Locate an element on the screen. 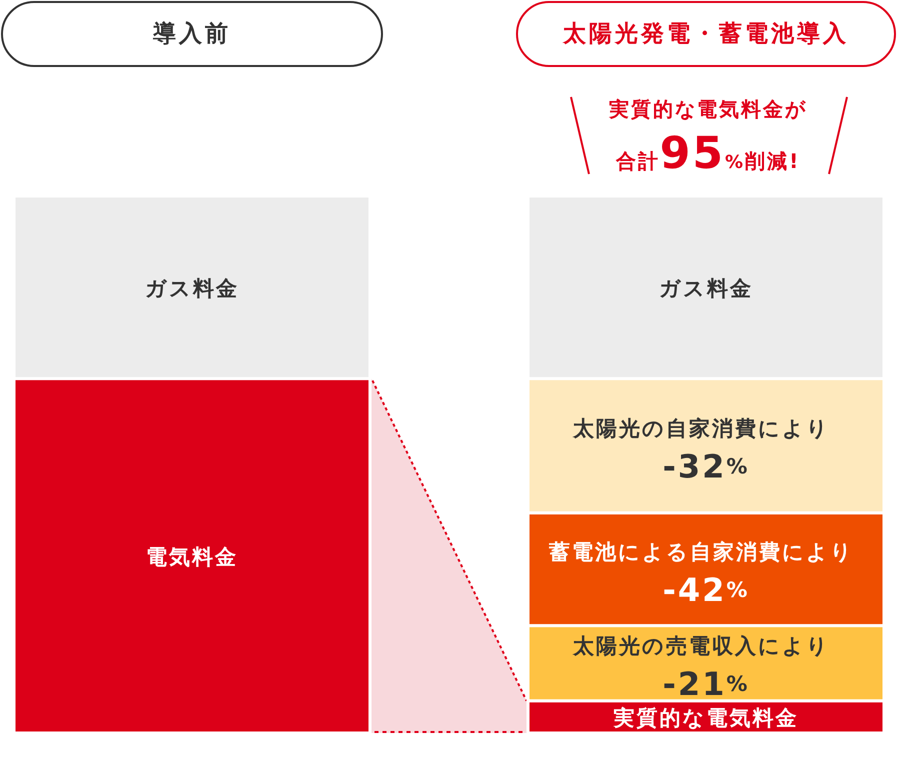 This screenshot has width=897, height=766. x-tick-label: 太陽光発電・蓄電池導入 is located at coordinates (705, 34).